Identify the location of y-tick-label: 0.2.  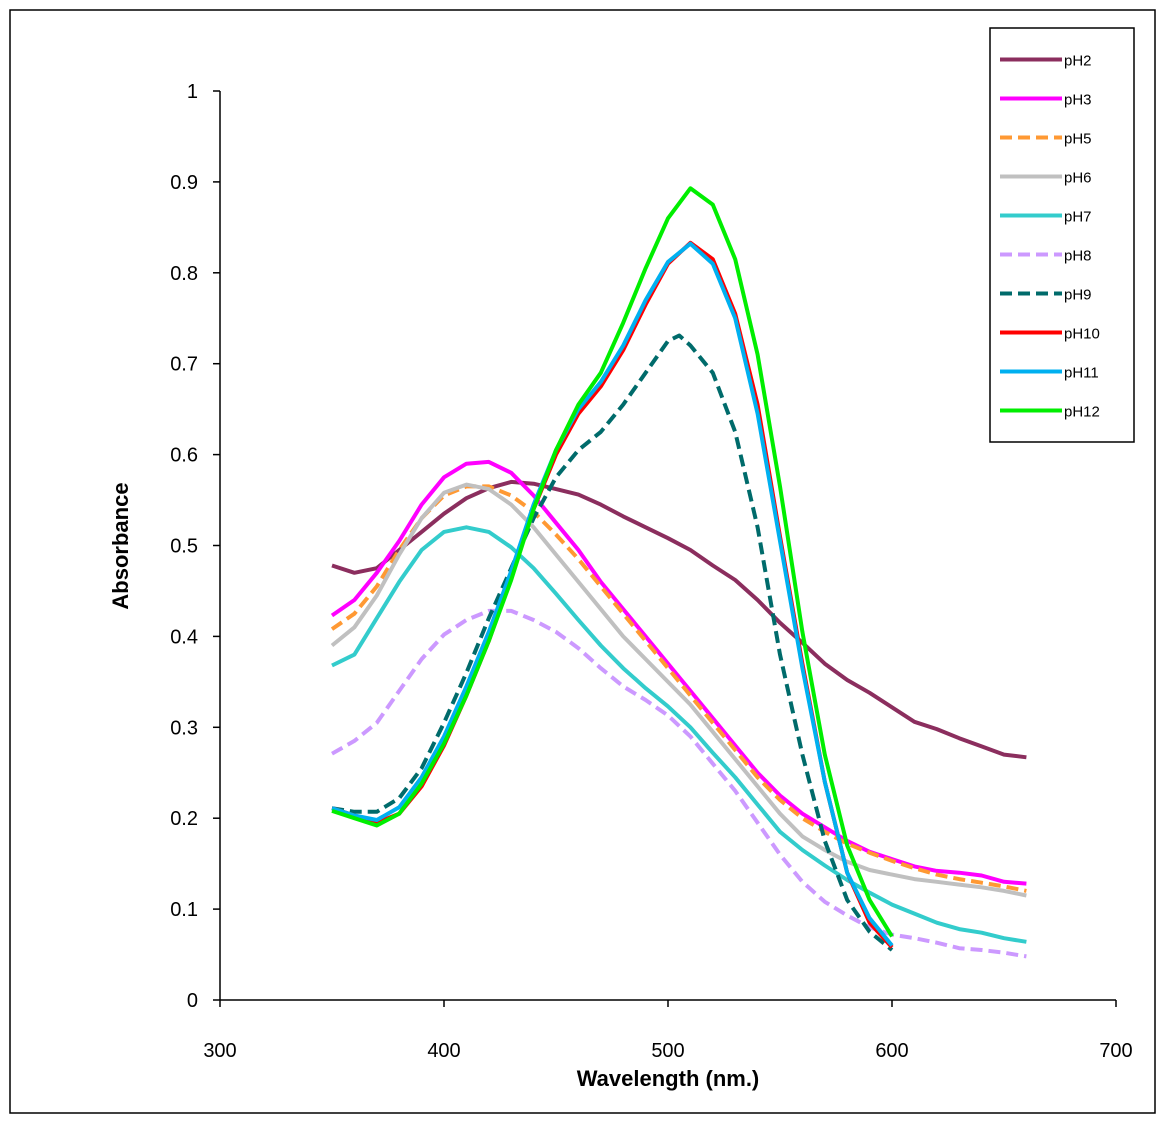
(184, 819).